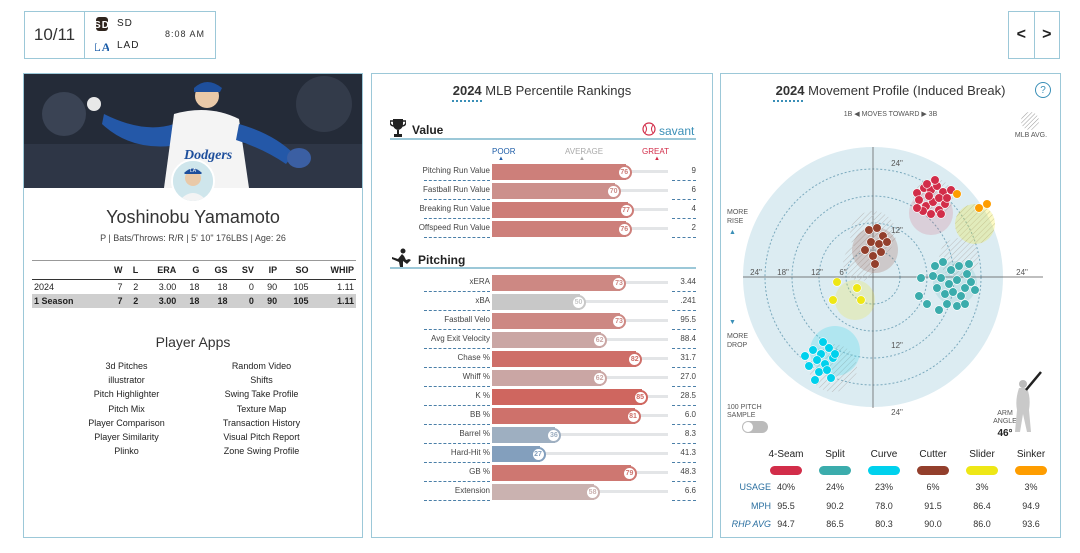 The width and height of the screenshot is (1080, 553). Describe the element at coordinates (501, 159) in the screenshot. I see `poor-marker-icon: ▲` at that location.